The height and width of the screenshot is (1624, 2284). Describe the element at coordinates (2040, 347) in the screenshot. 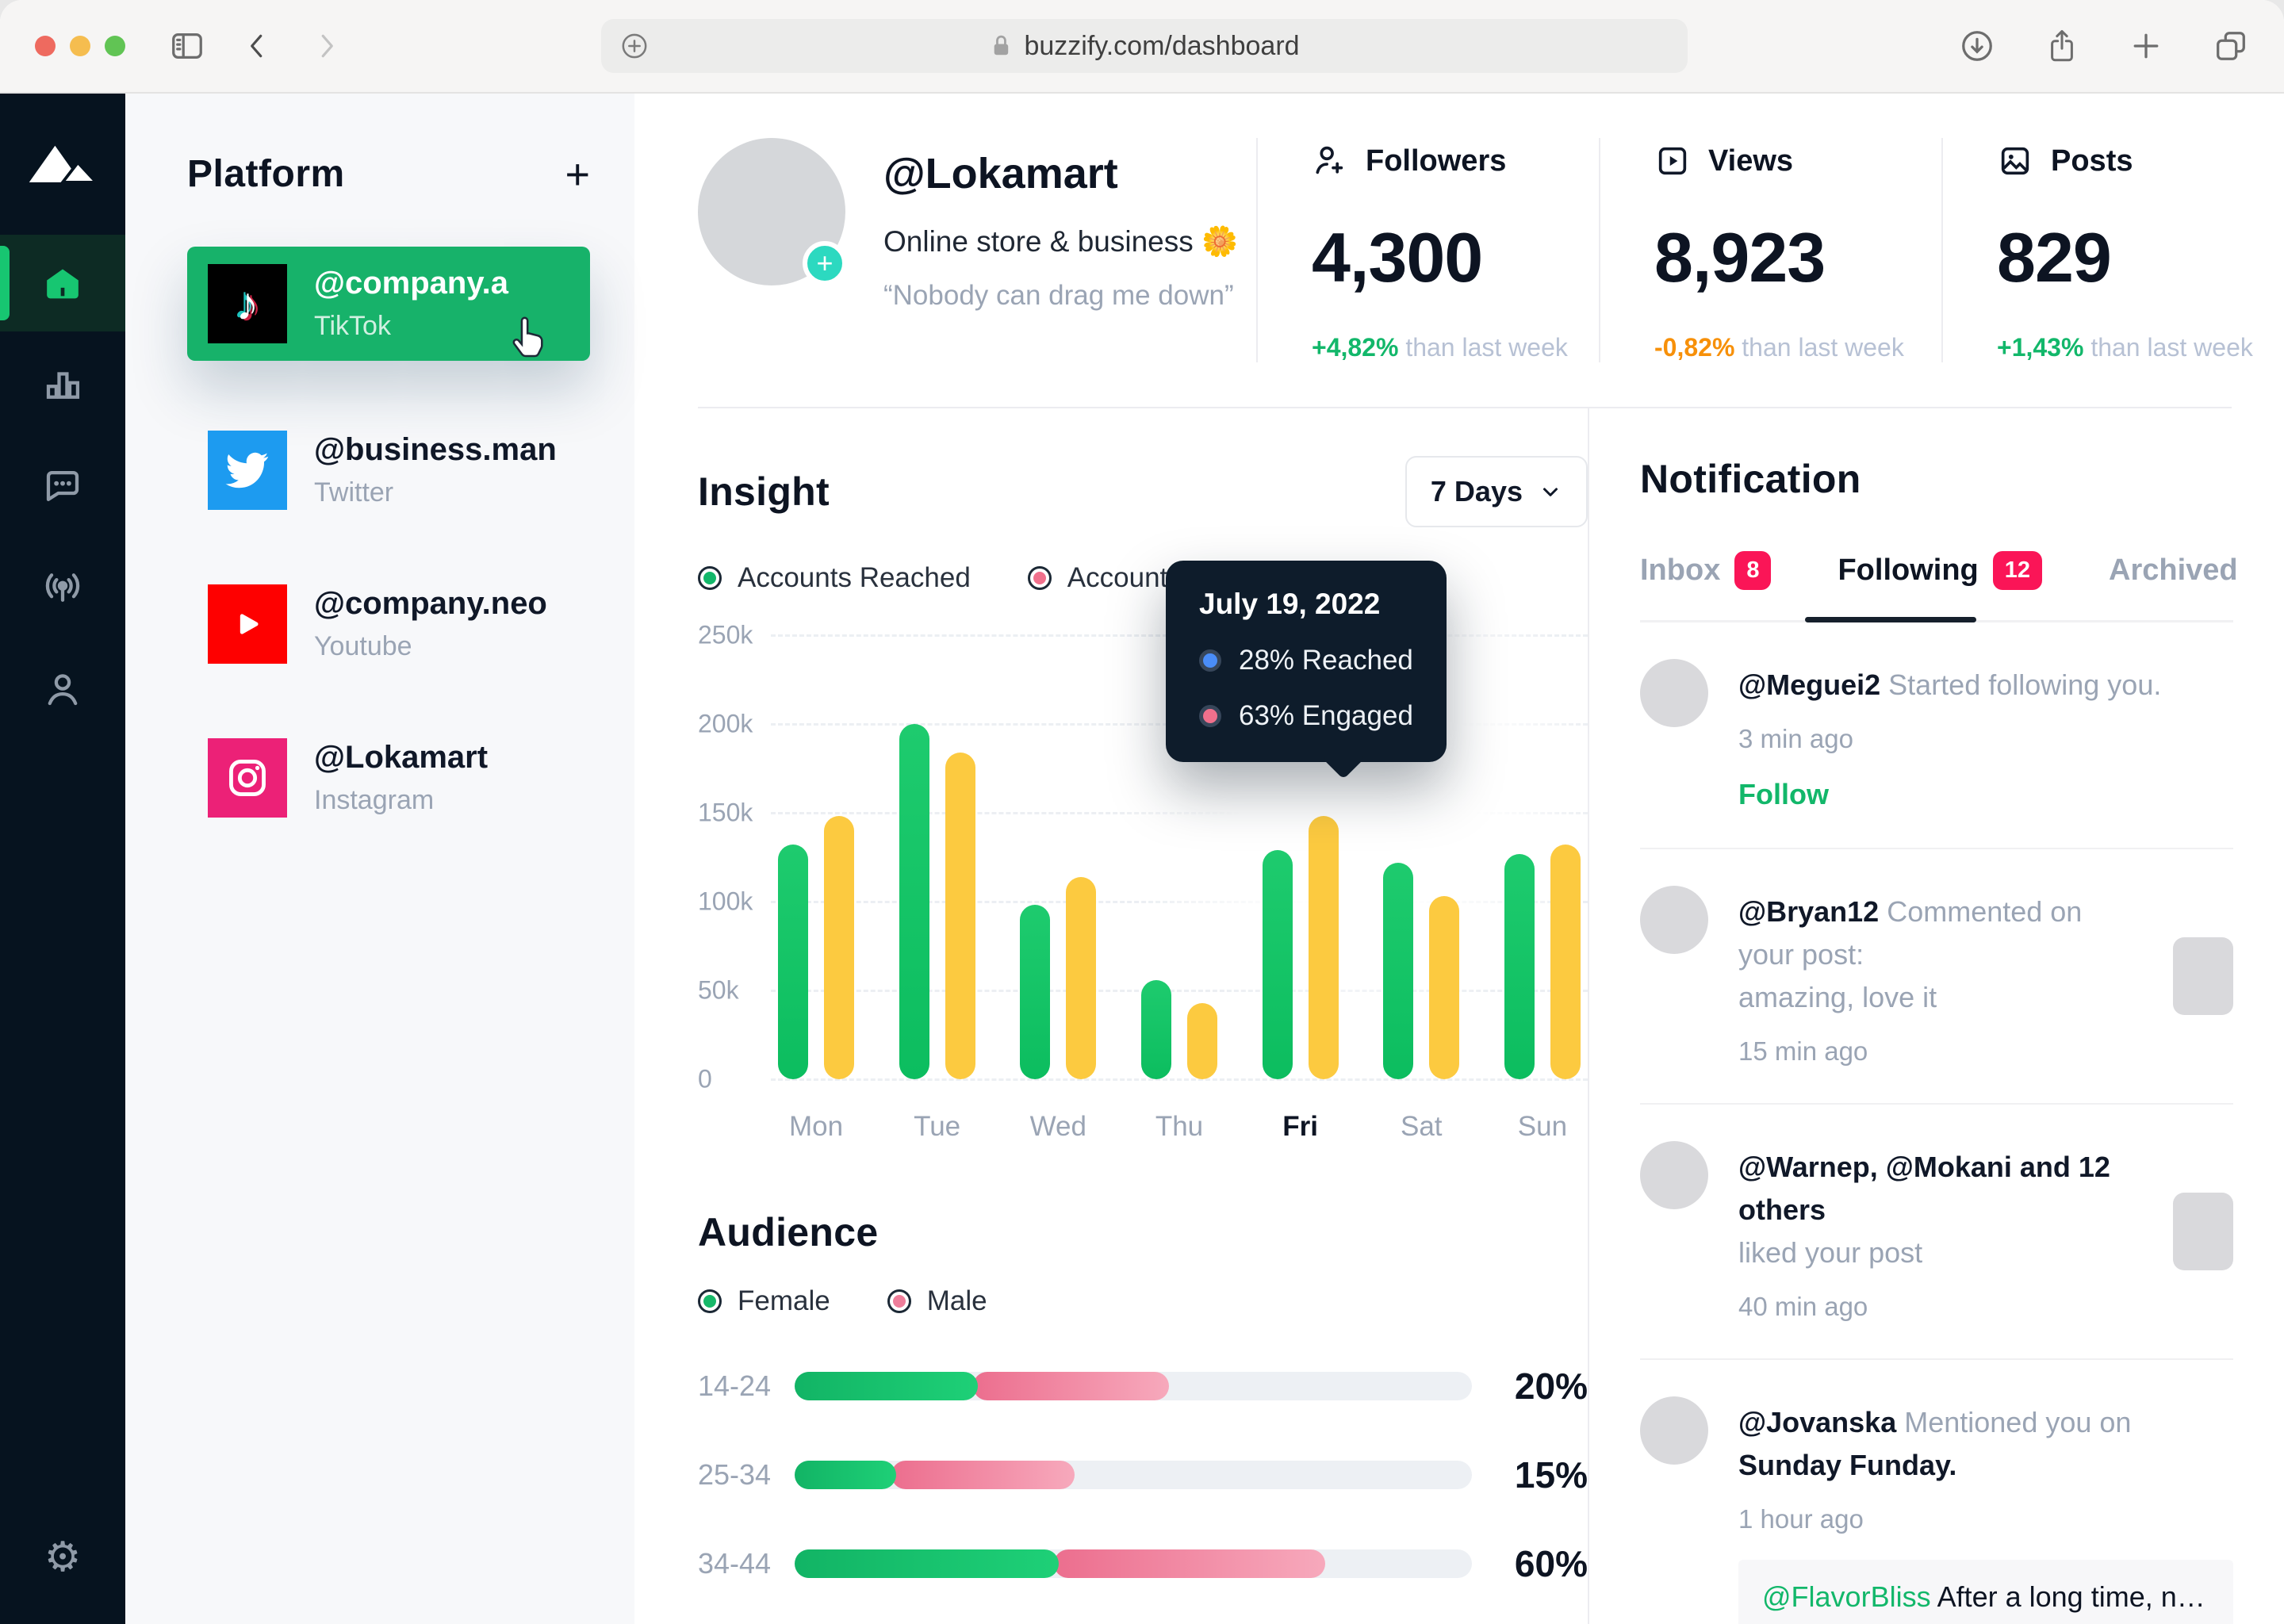

I see `stat-delta: +1,43%` at that location.